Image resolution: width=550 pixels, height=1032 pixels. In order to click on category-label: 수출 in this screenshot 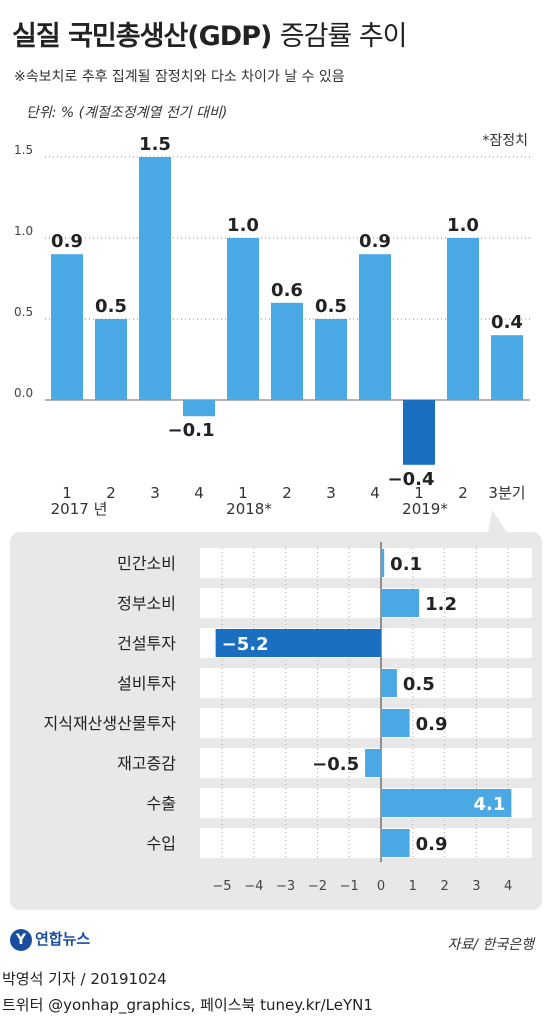, I will do `click(161, 803)`.